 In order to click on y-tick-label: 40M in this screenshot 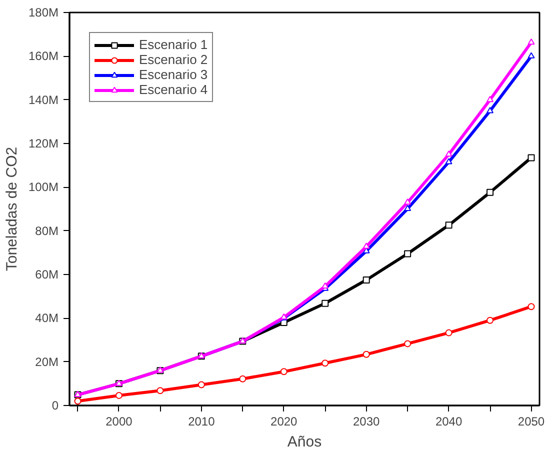, I will do `click(47, 318)`.